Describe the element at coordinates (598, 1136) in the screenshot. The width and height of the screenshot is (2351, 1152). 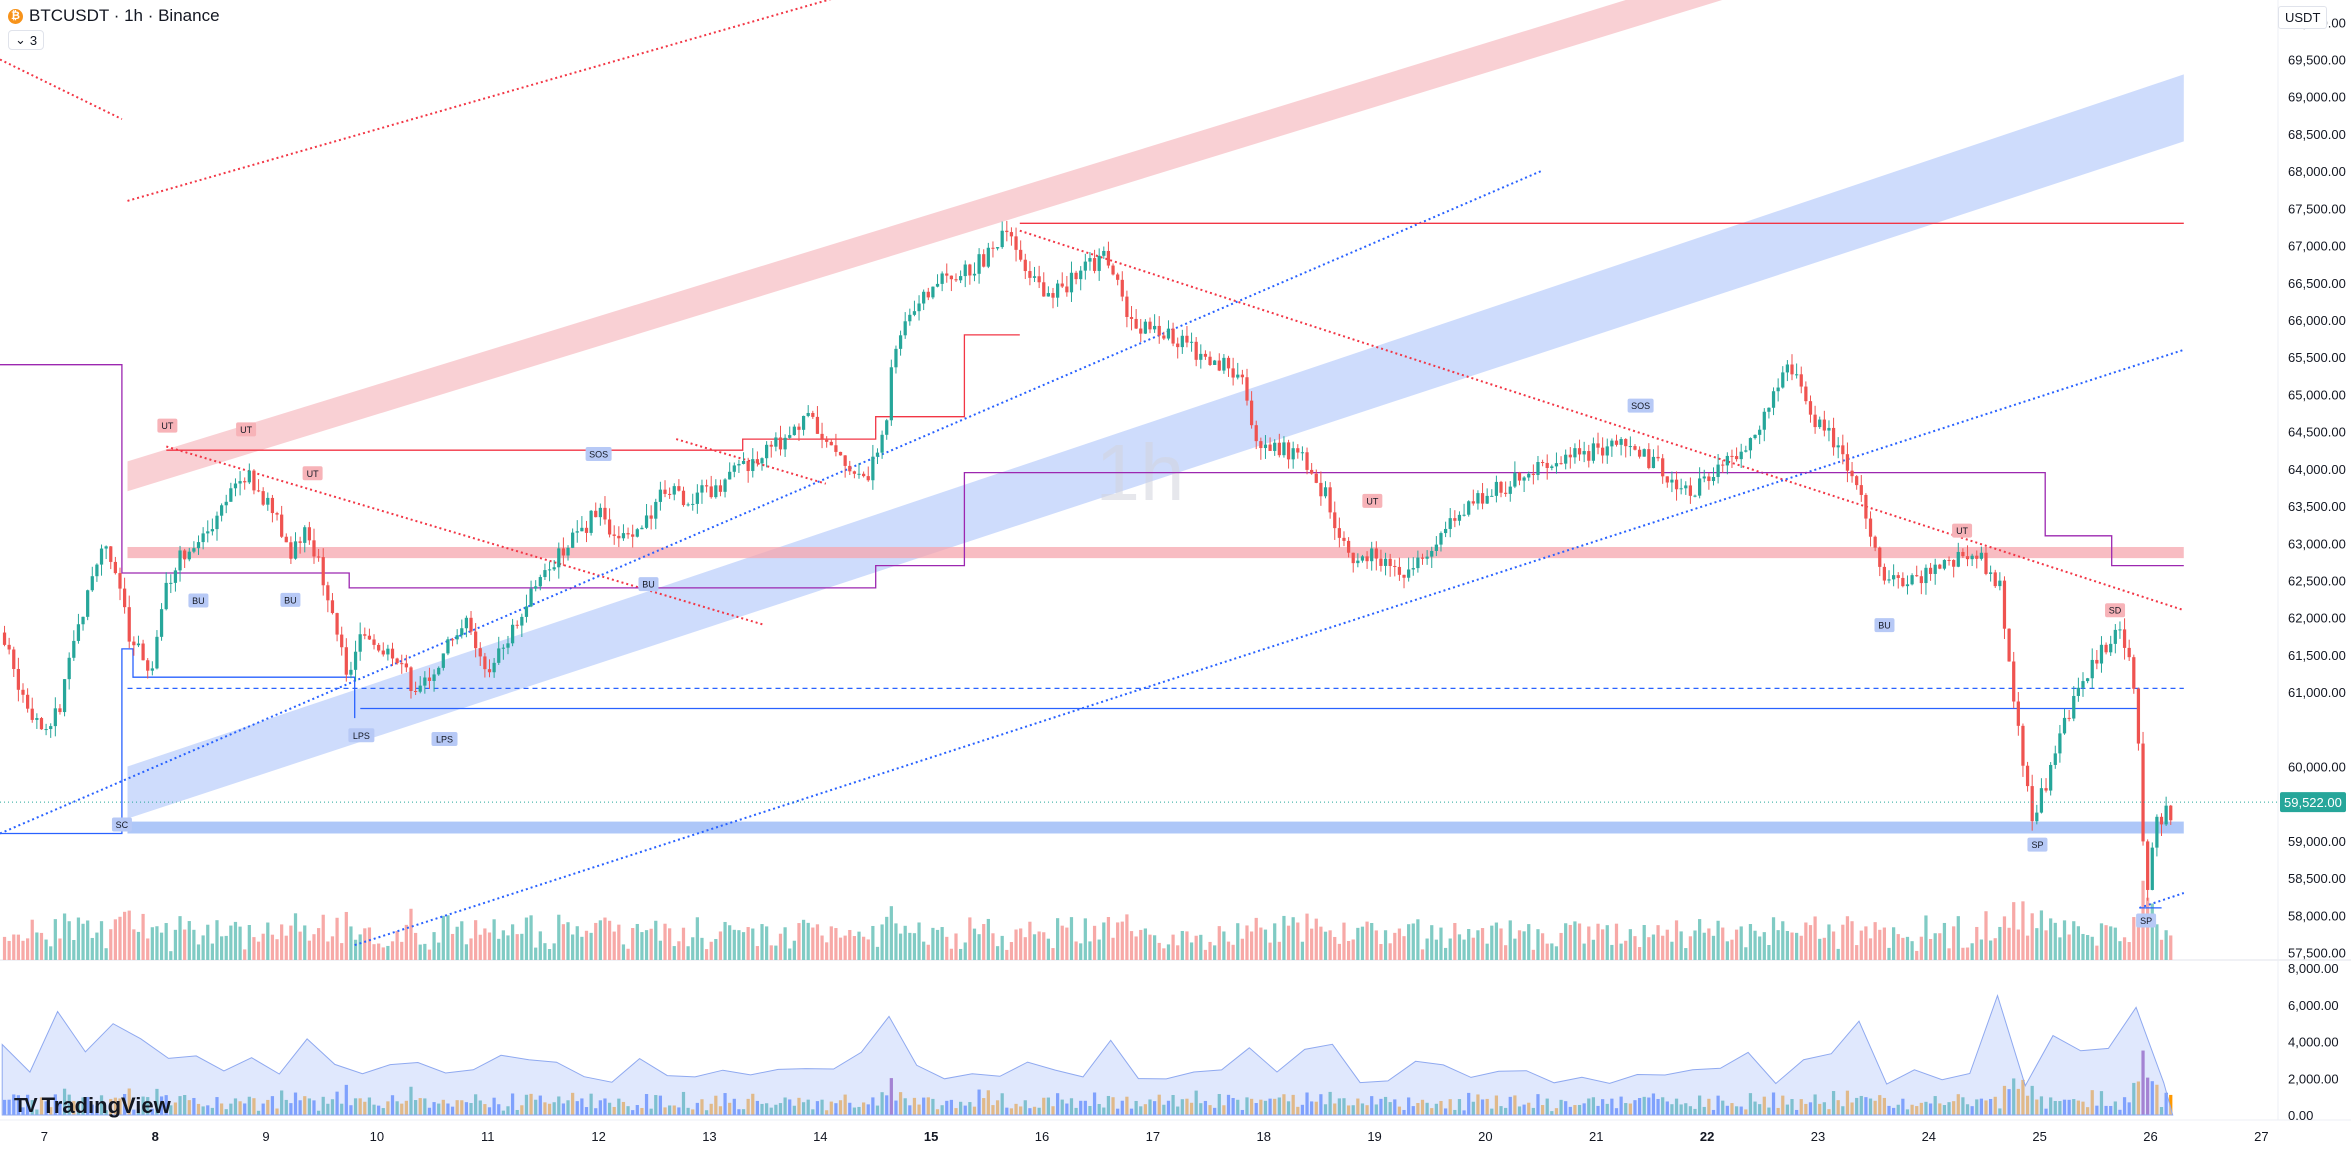
I see `time-tick: 12` at that location.